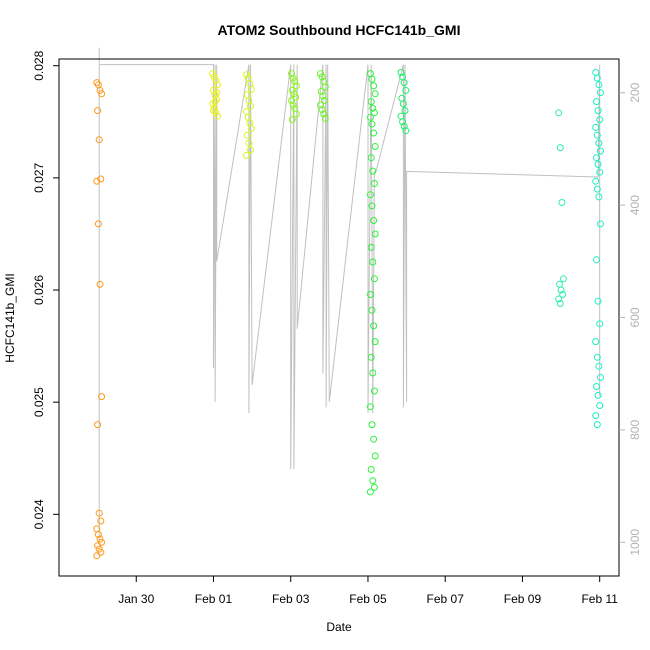 The width and height of the screenshot is (650, 650). Describe the element at coordinates (136, 599) in the screenshot. I see `x-tick-label: Jan 30` at that location.